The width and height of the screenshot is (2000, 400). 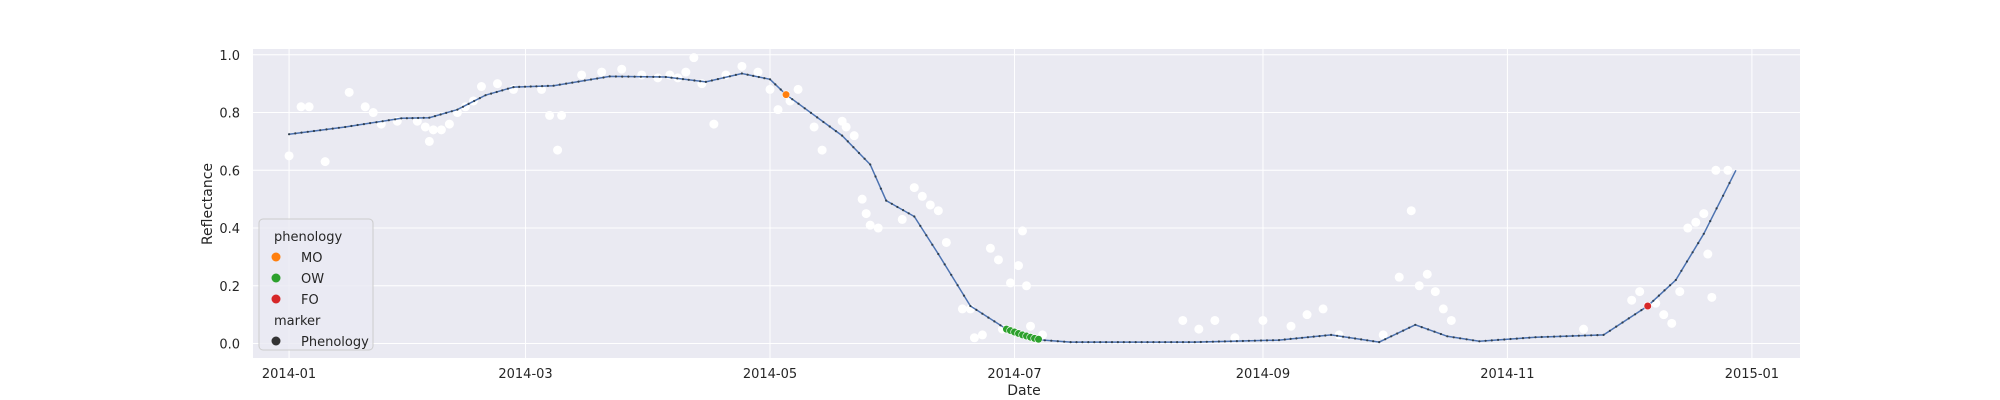 What do you see at coordinates (1263, 374) in the screenshot?
I see `x-tick-label: 2014-09` at bounding box center [1263, 374].